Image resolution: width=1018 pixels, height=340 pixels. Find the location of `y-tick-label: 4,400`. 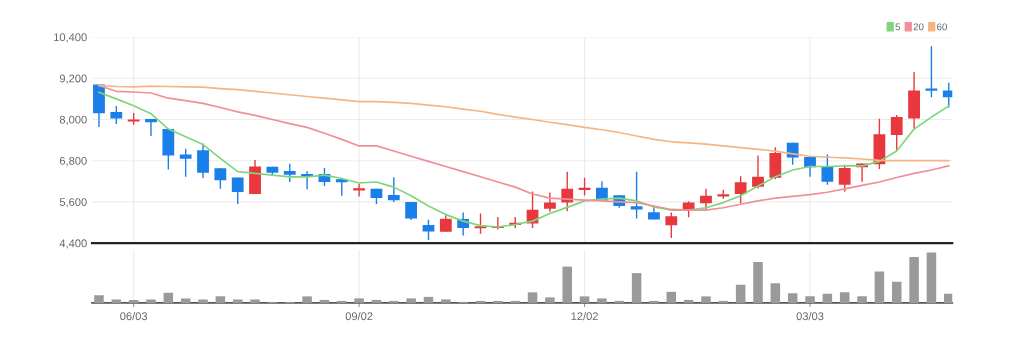

y-tick-label: 4,400 is located at coordinates (73, 244).